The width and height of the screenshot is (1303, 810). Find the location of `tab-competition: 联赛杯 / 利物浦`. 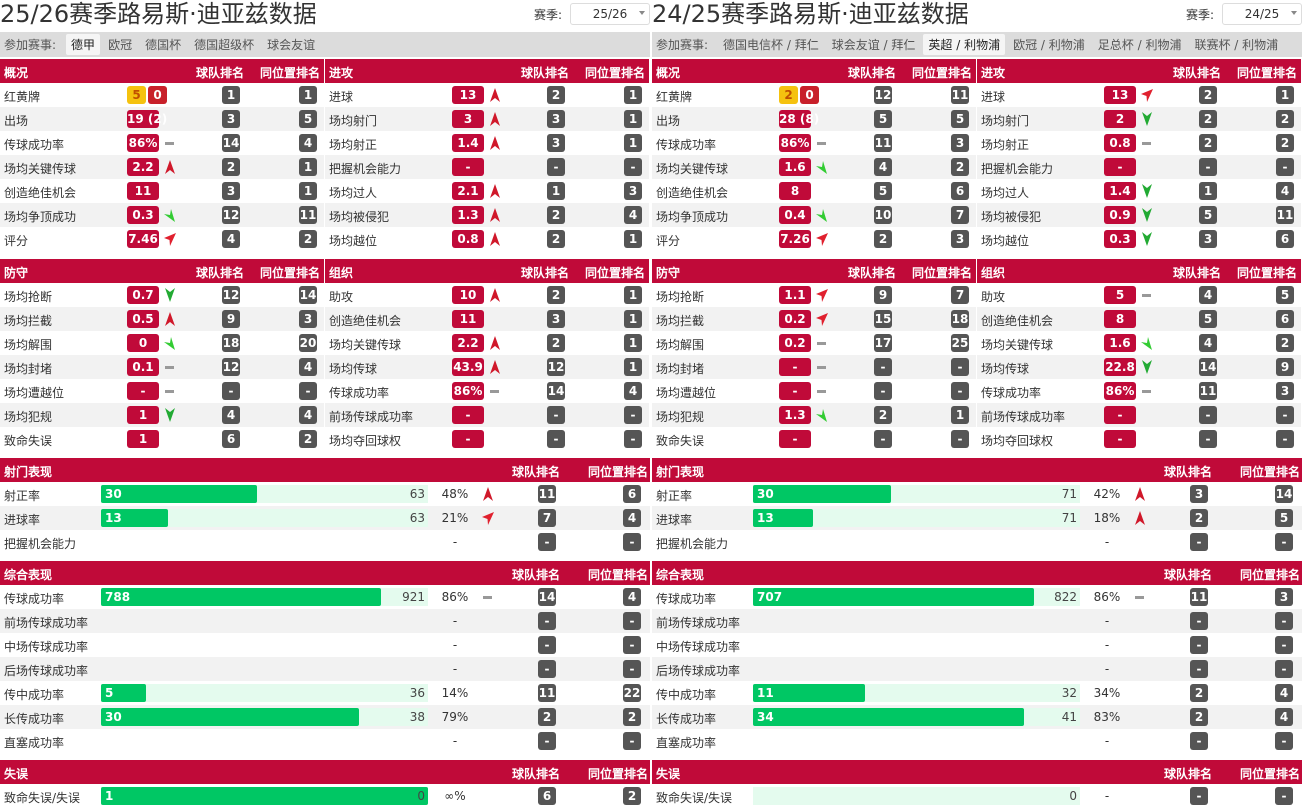

tab-competition: 联赛杯 / 利物浦 is located at coordinates (1236, 45).